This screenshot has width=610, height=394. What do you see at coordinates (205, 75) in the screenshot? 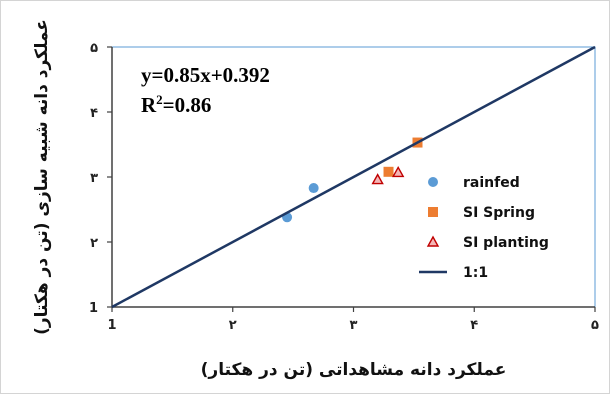
I see `regression-equation: y=0.85x+0.392` at bounding box center [205, 75].